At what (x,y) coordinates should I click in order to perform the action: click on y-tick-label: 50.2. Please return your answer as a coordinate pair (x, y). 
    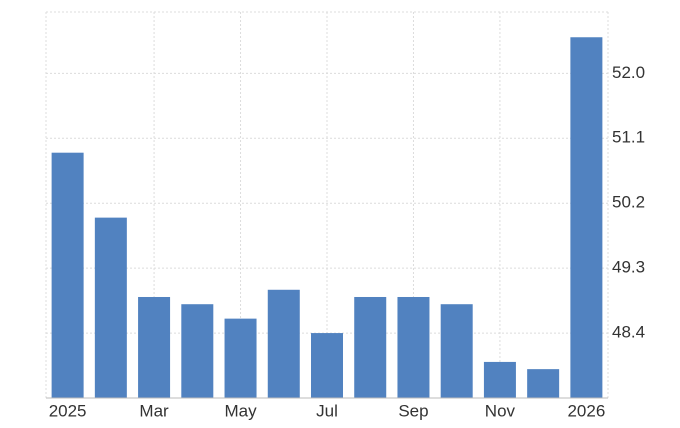
    Looking at the image, I should click on (628, 202).